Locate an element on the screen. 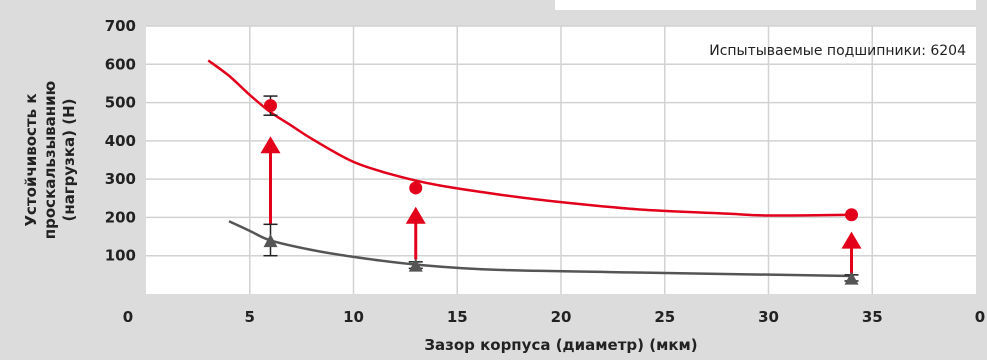  y-axis-title-line-1: Устойчивость к is located at coordinates (31, 159).